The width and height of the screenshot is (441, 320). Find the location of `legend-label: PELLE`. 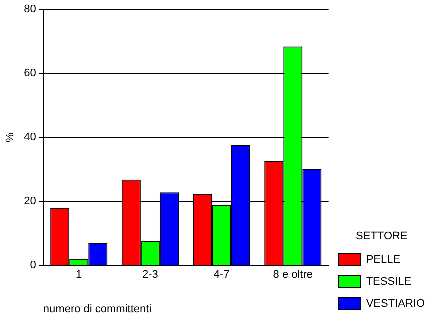

legend-label: PELLE is located at coordinates (383, 260).